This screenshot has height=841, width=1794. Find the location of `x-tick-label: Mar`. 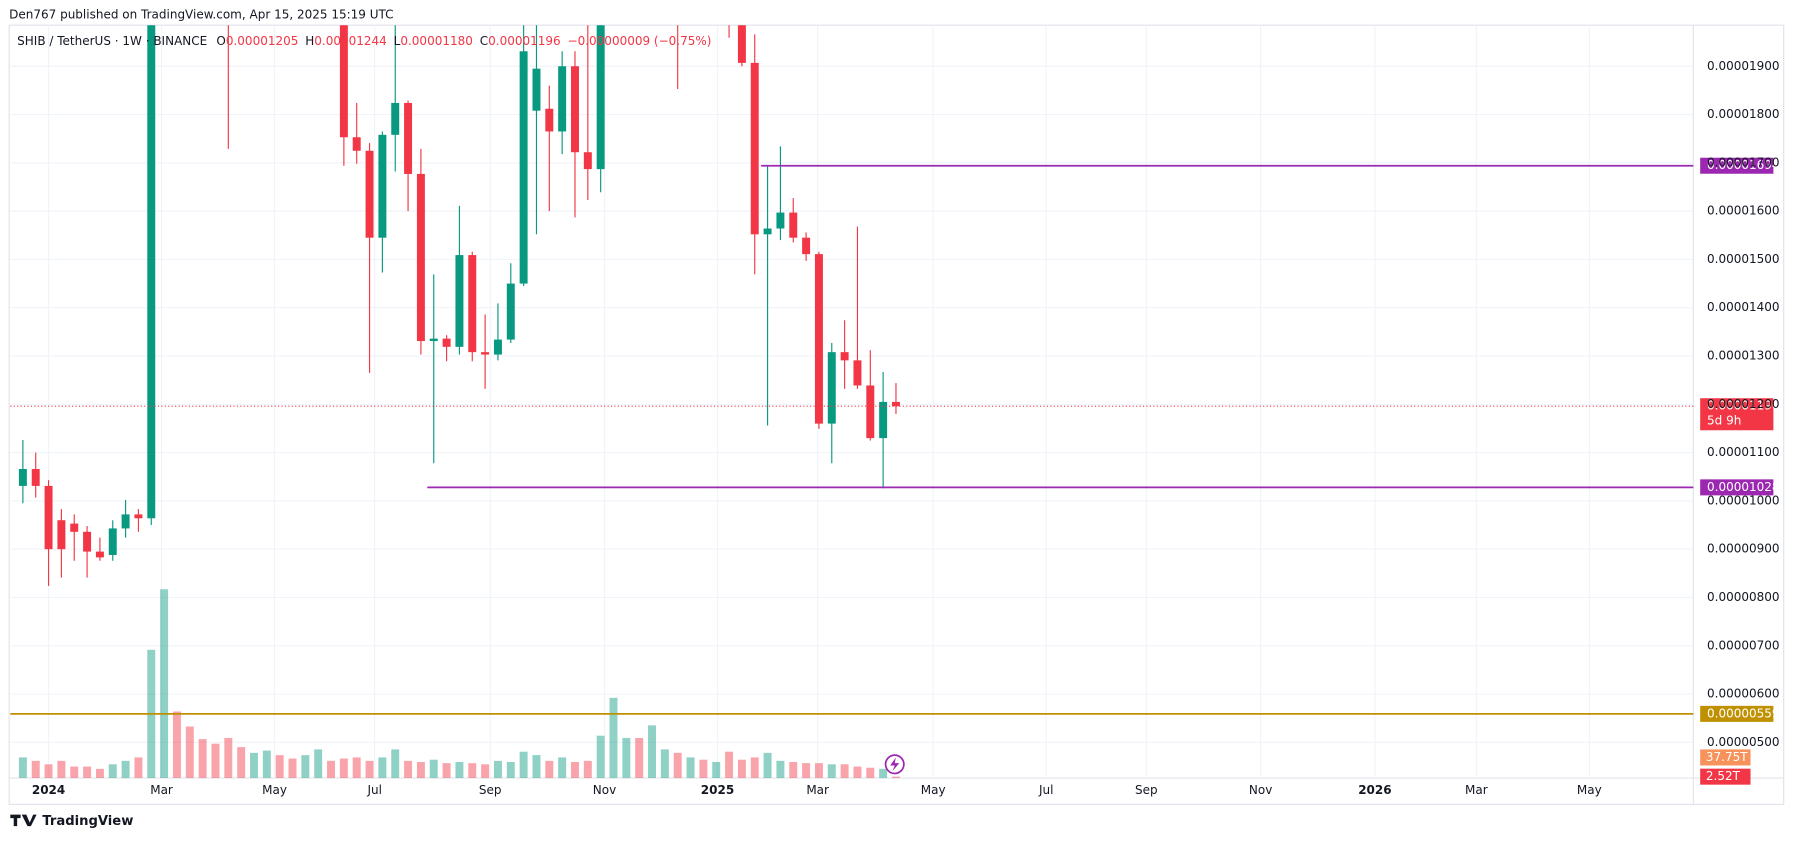

x-tick-label: Mar is located at coordinates (161, 790).